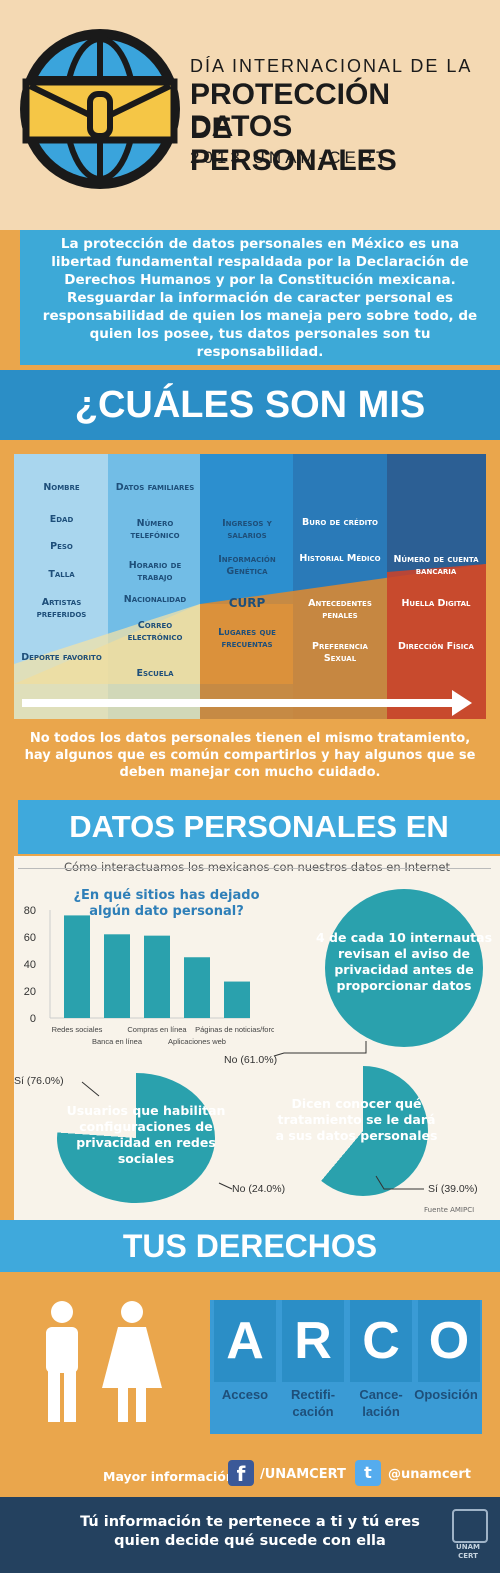 This screenshot has height=1573, width=500. Describe the element at coordinates (449, 1210) in the screenshot. I see `source-note: Fuente AMIPCI` at that location.